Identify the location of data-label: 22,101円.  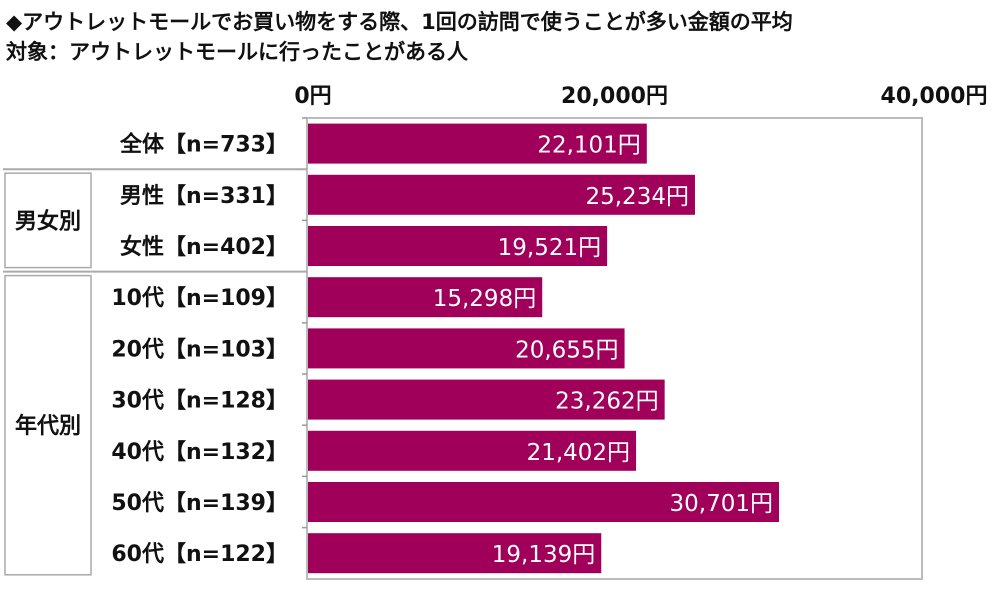
(588, 146).